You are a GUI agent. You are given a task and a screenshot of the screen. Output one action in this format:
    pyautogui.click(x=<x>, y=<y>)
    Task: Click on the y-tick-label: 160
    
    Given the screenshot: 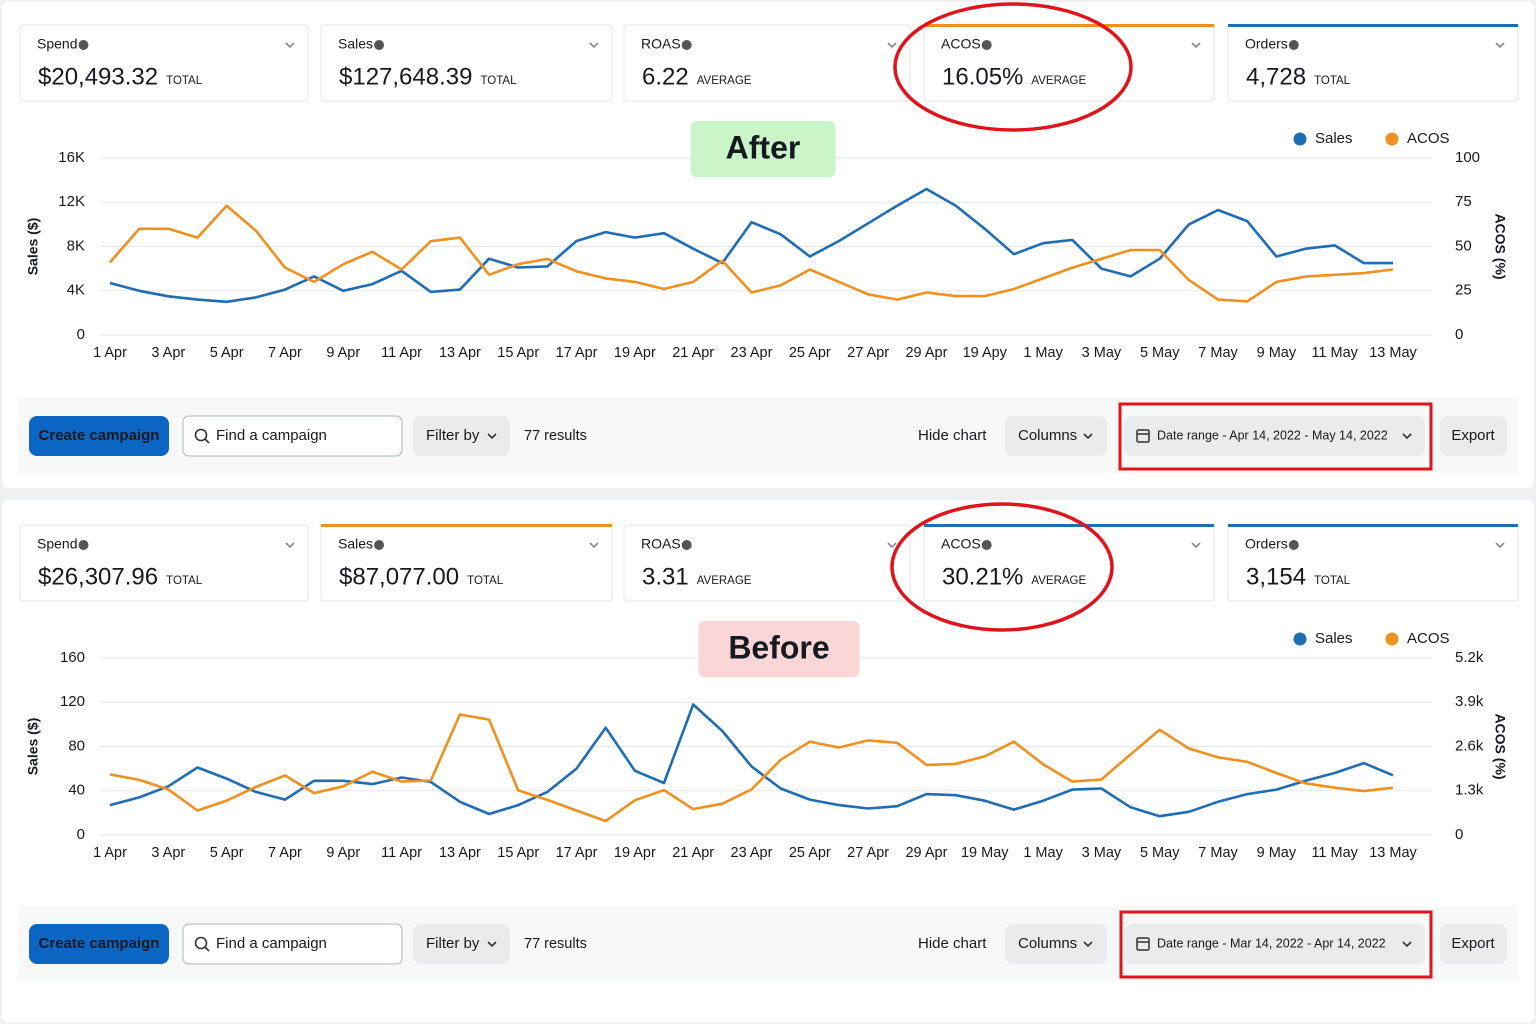 What is the action you would take?
    pyautogui.click(x=72, y=657)
    